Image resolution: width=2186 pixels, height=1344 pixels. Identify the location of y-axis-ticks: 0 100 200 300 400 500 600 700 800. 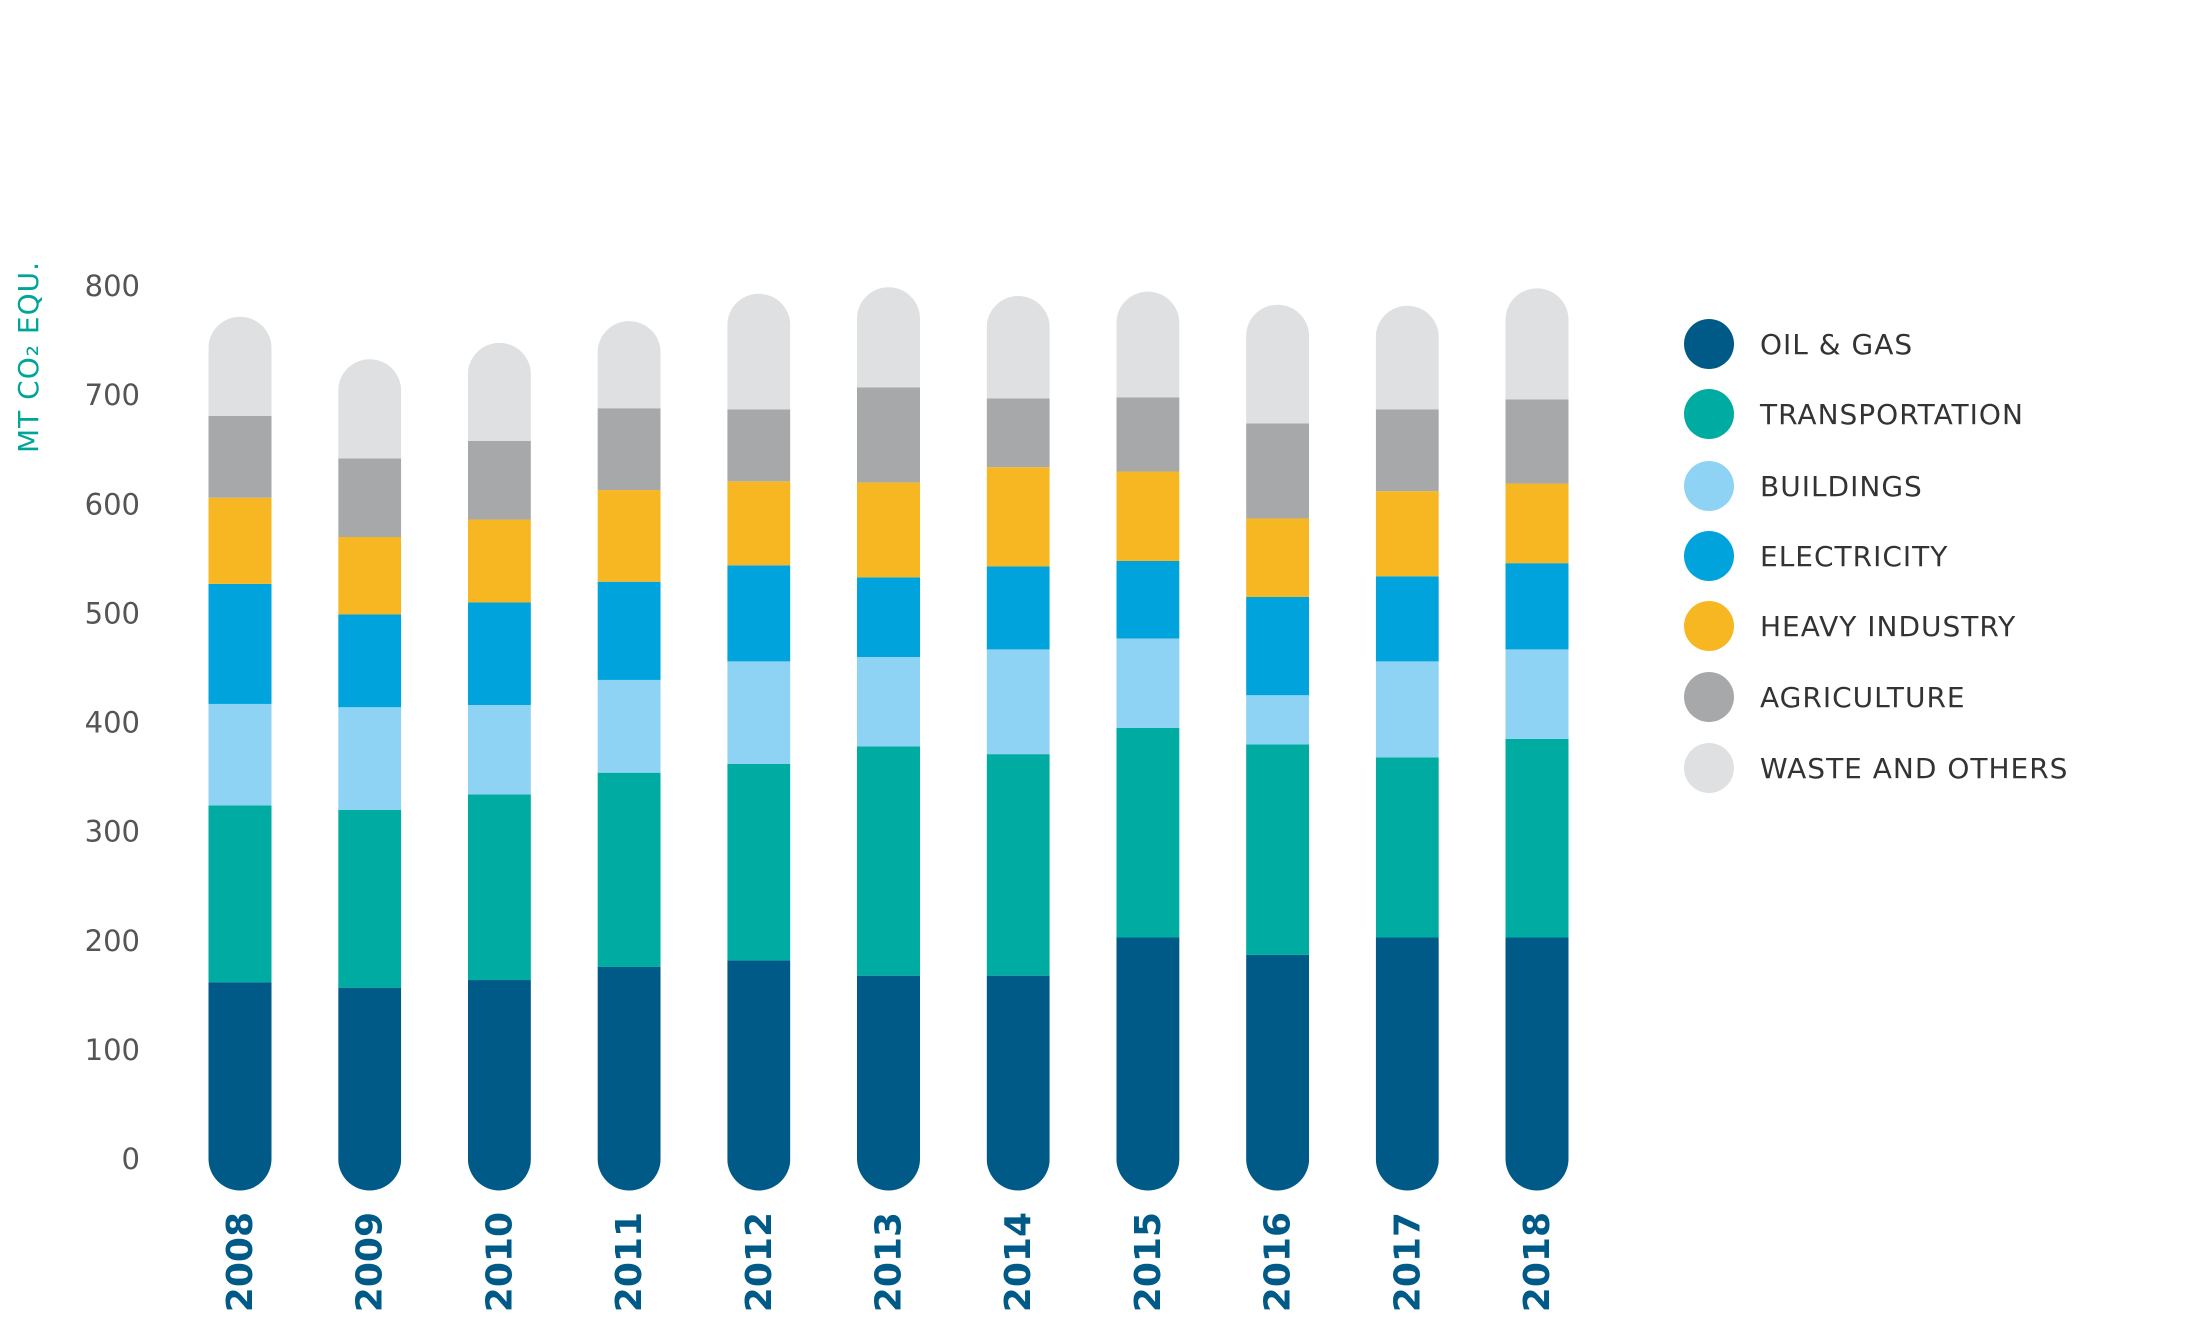
(112, 722).